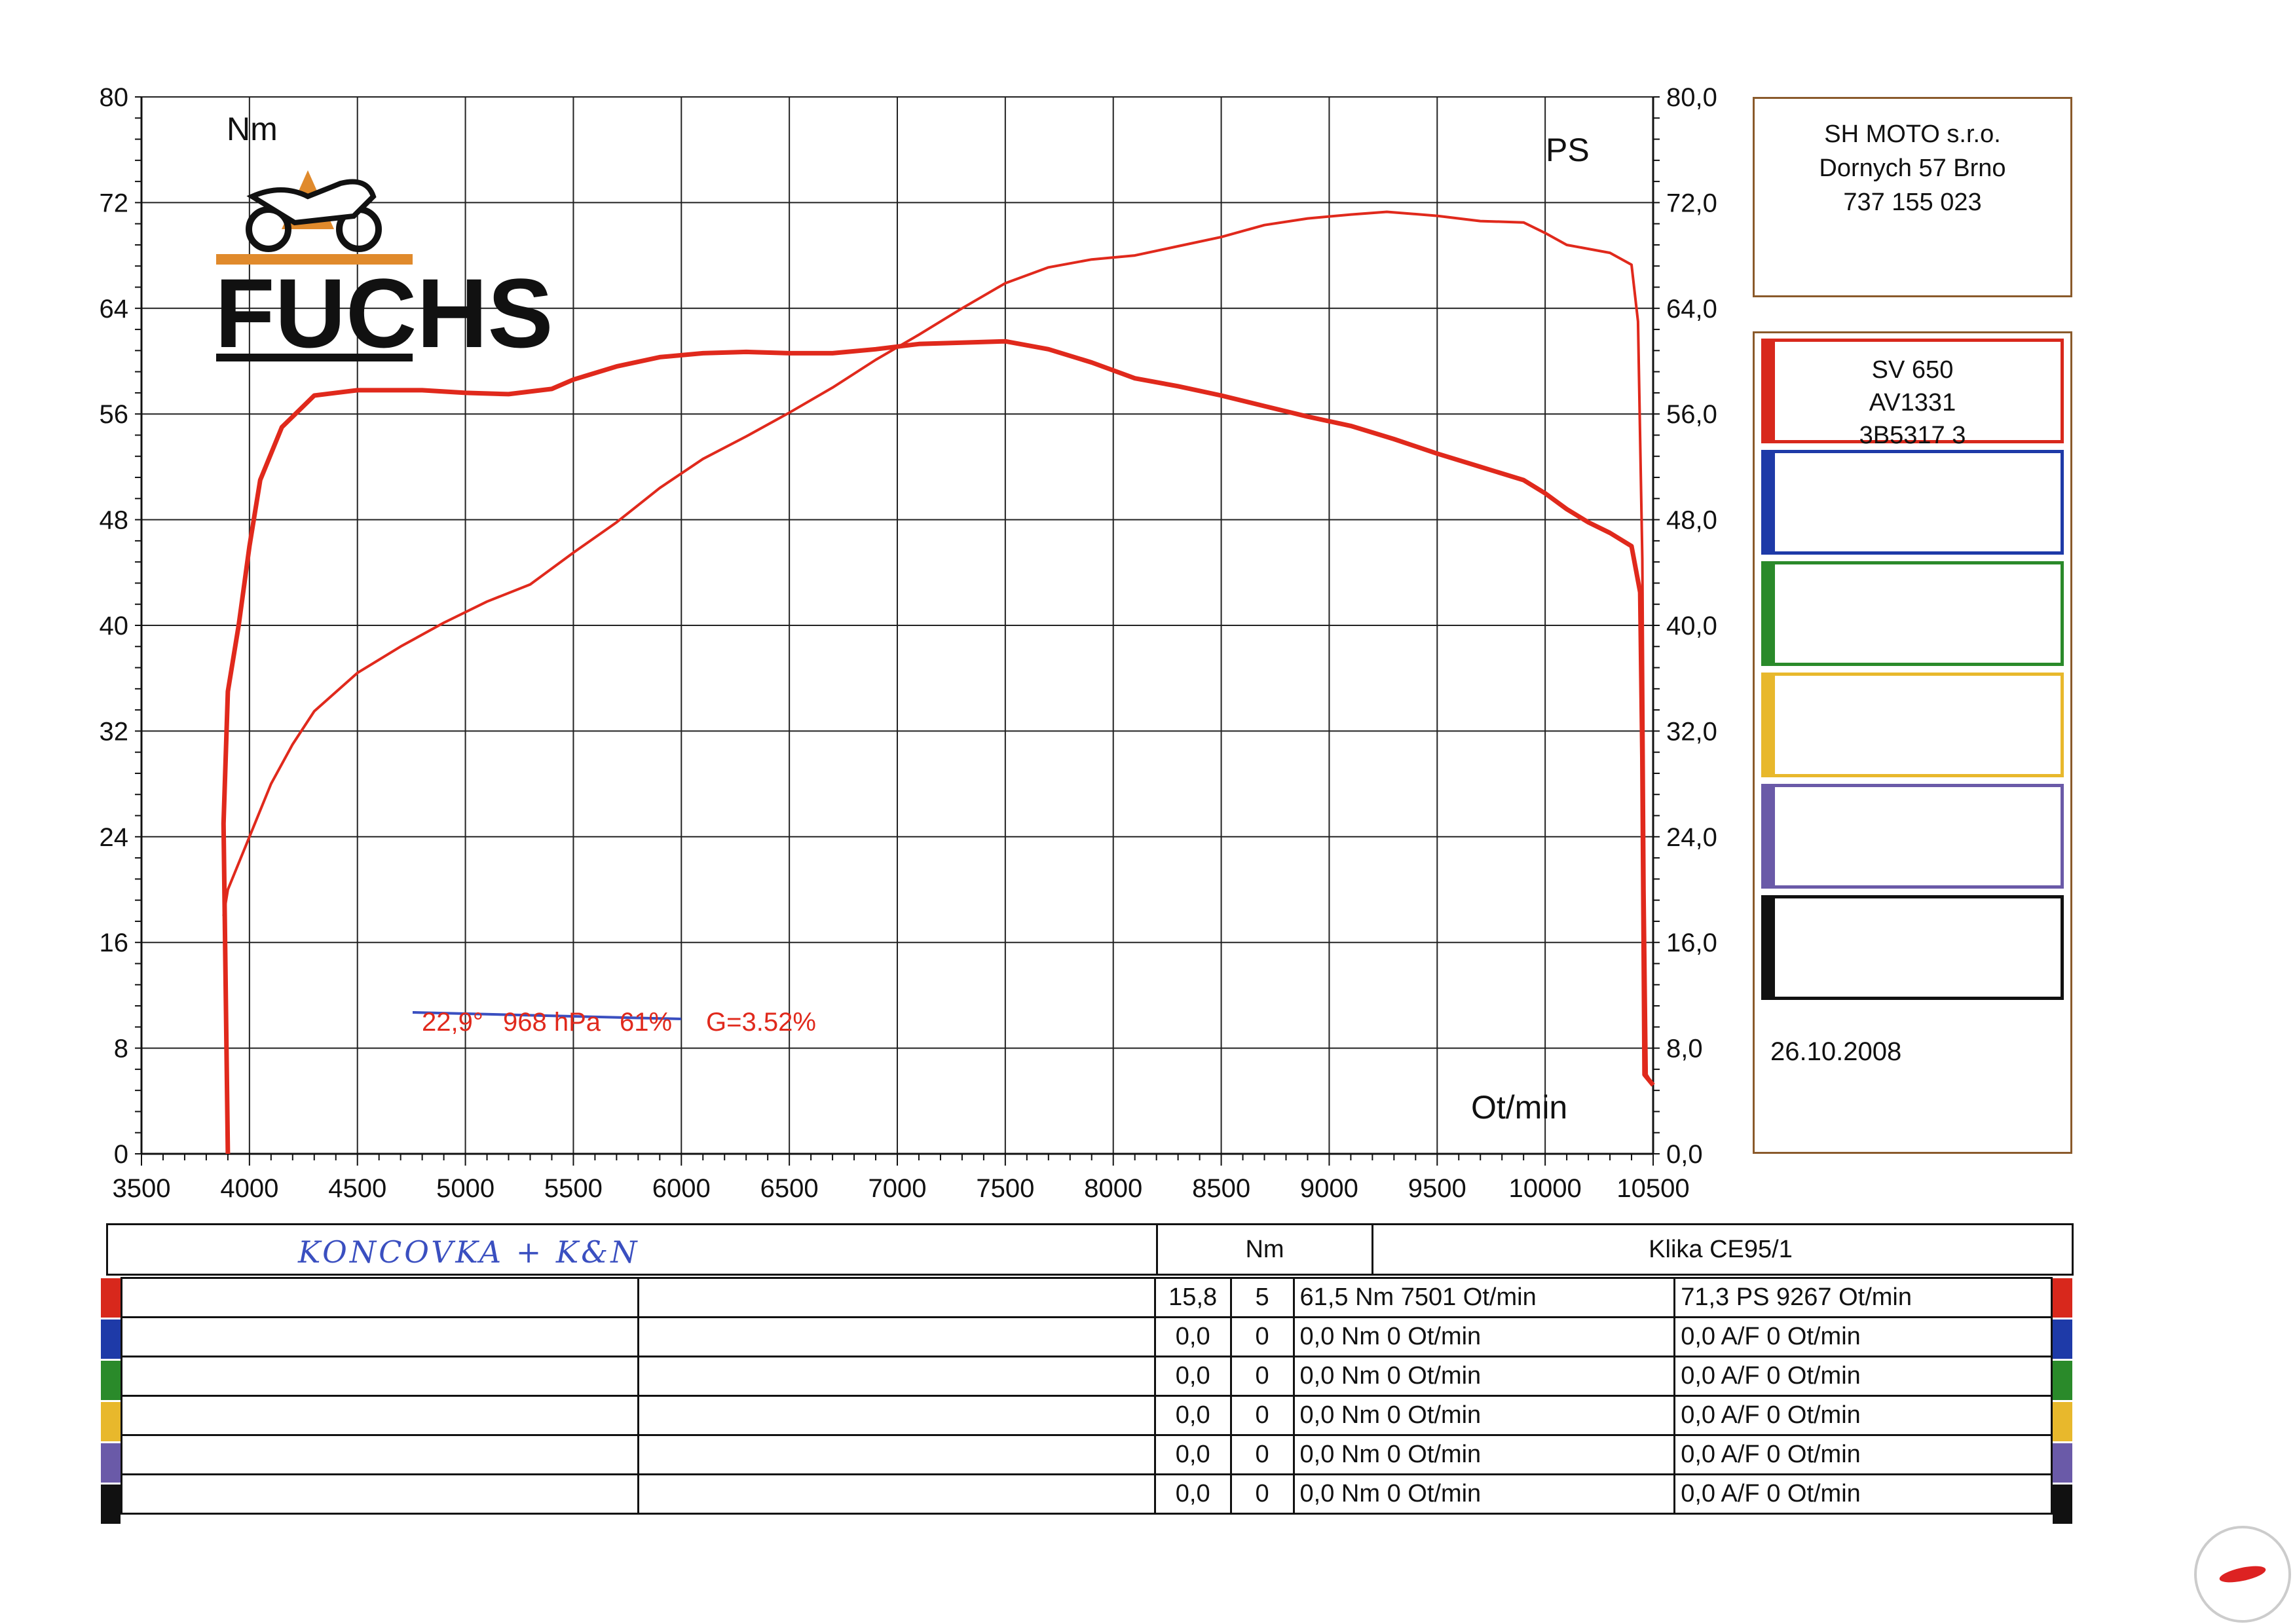  I want to click on table-cell: 15,8, so click(1192, 1297).